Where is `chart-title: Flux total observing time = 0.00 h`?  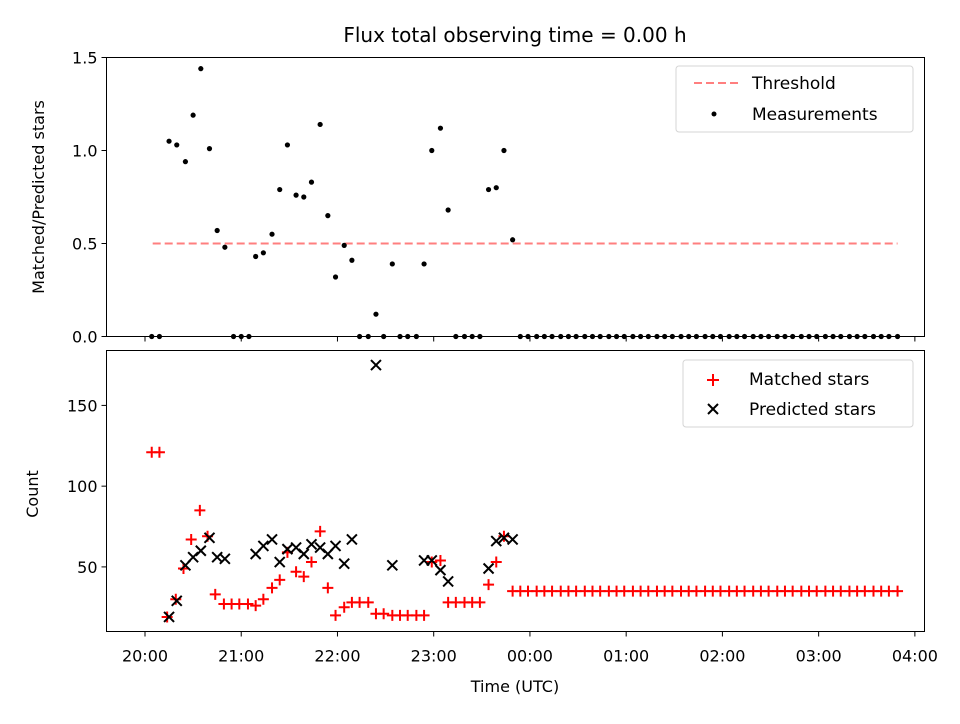 chart-title: Flux total observing time = 0.00 h is located at coordinates (514, 35).